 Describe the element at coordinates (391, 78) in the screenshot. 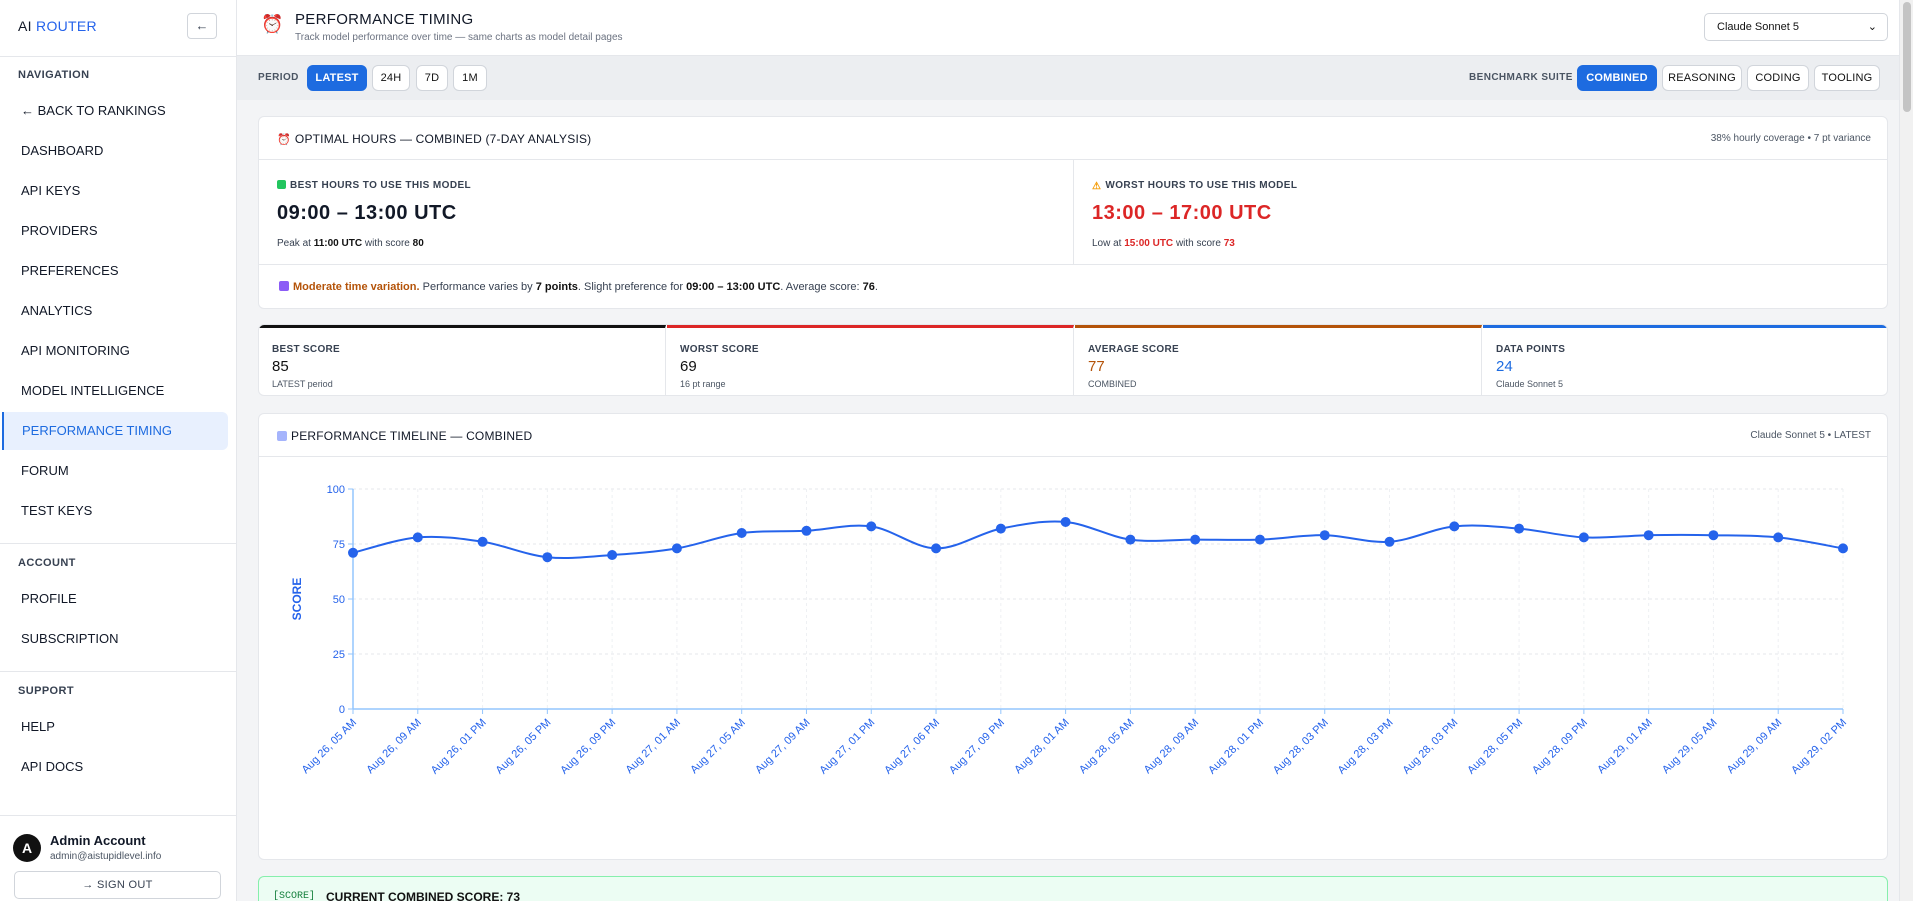

I see `period-24h-button: 24H` at that location.